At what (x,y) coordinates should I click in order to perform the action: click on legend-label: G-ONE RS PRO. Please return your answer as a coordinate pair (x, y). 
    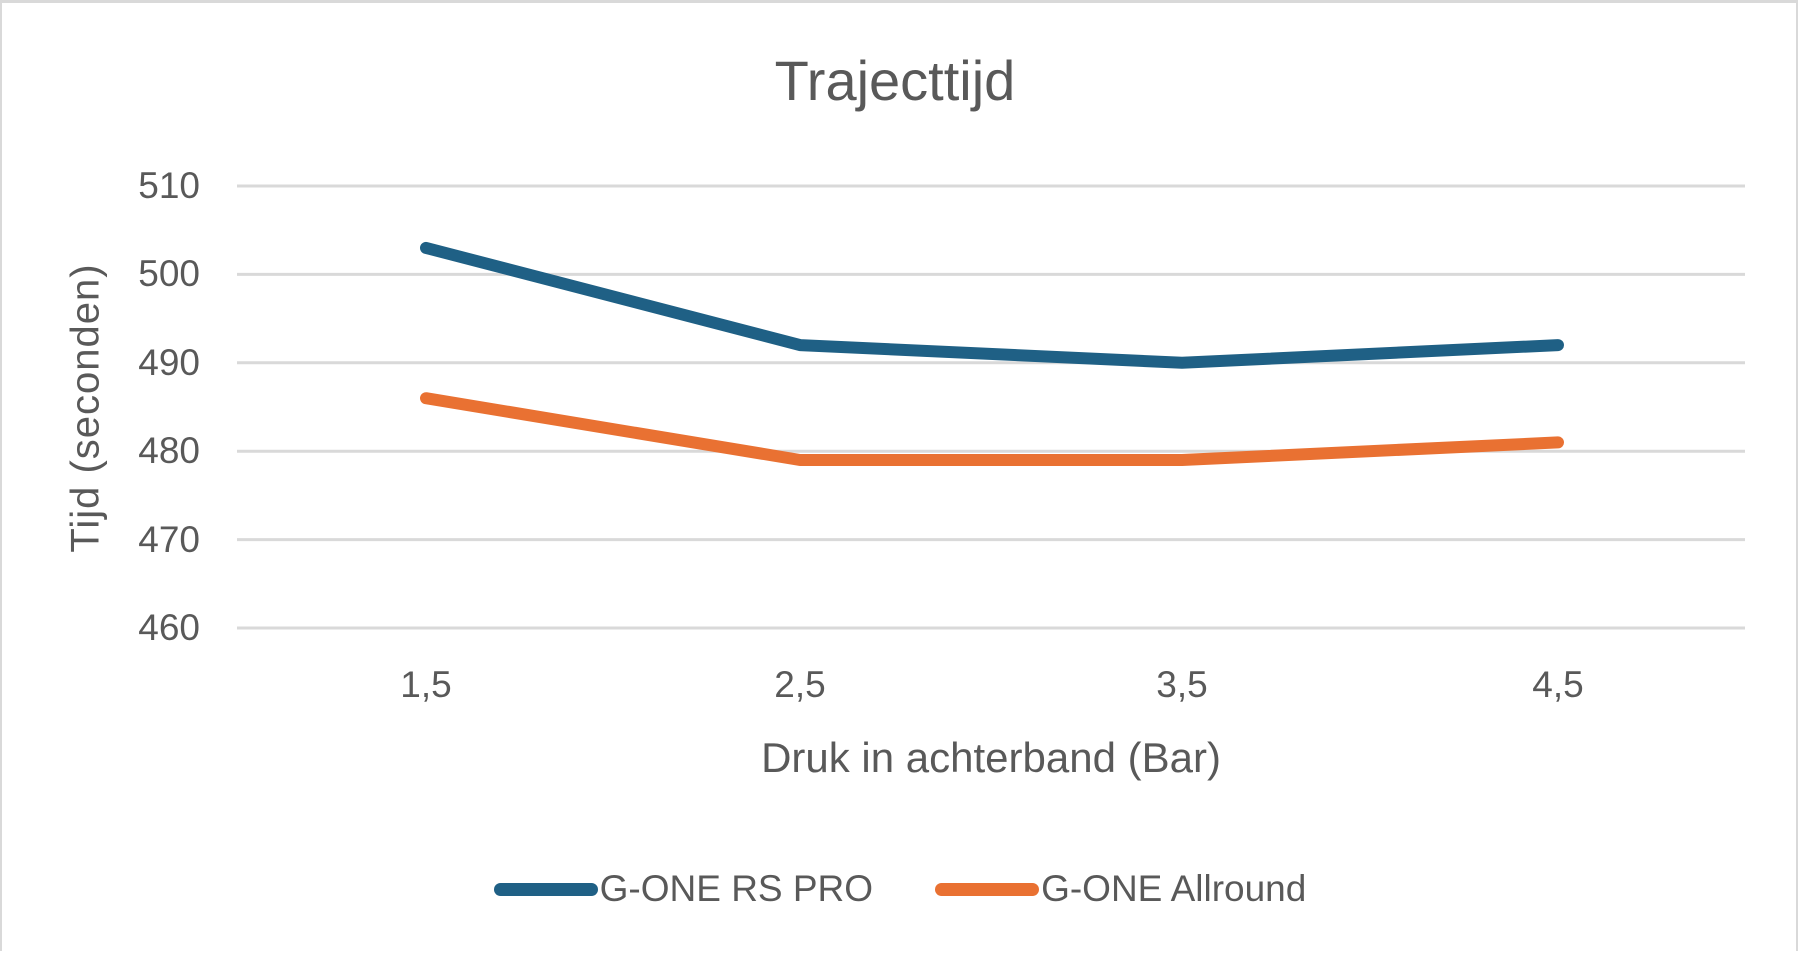
    Looking at the image, I should click on (736, 888).